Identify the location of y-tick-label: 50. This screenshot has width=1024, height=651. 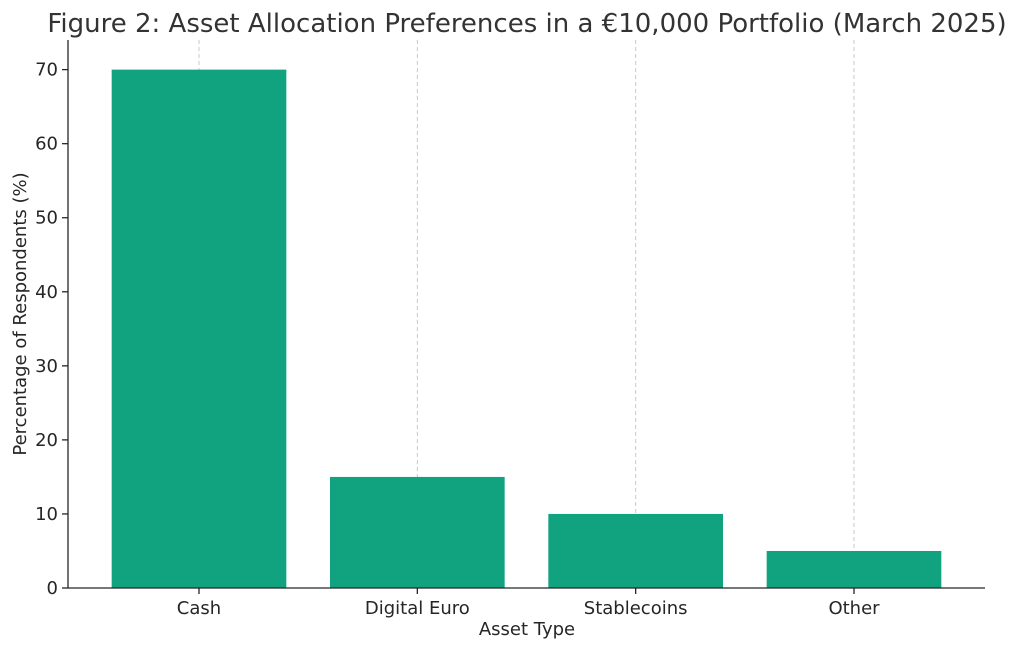
(46, 218).